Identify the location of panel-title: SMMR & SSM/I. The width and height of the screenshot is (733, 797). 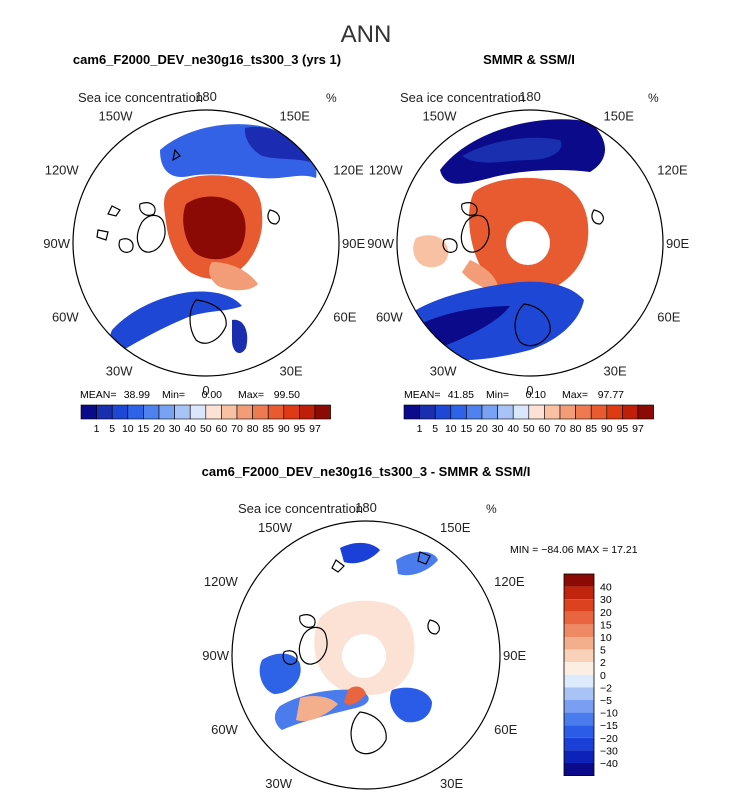
(529, 59).